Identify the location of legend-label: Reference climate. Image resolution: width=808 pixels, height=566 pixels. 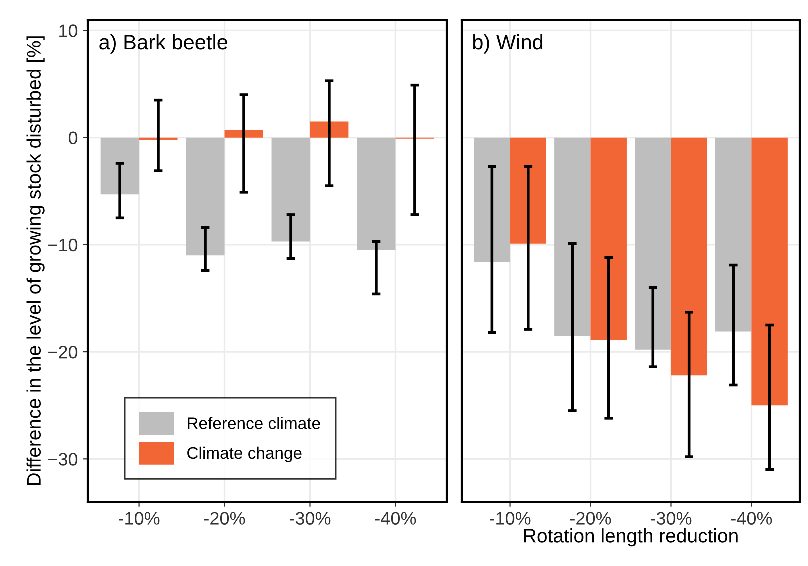
(254, 423).